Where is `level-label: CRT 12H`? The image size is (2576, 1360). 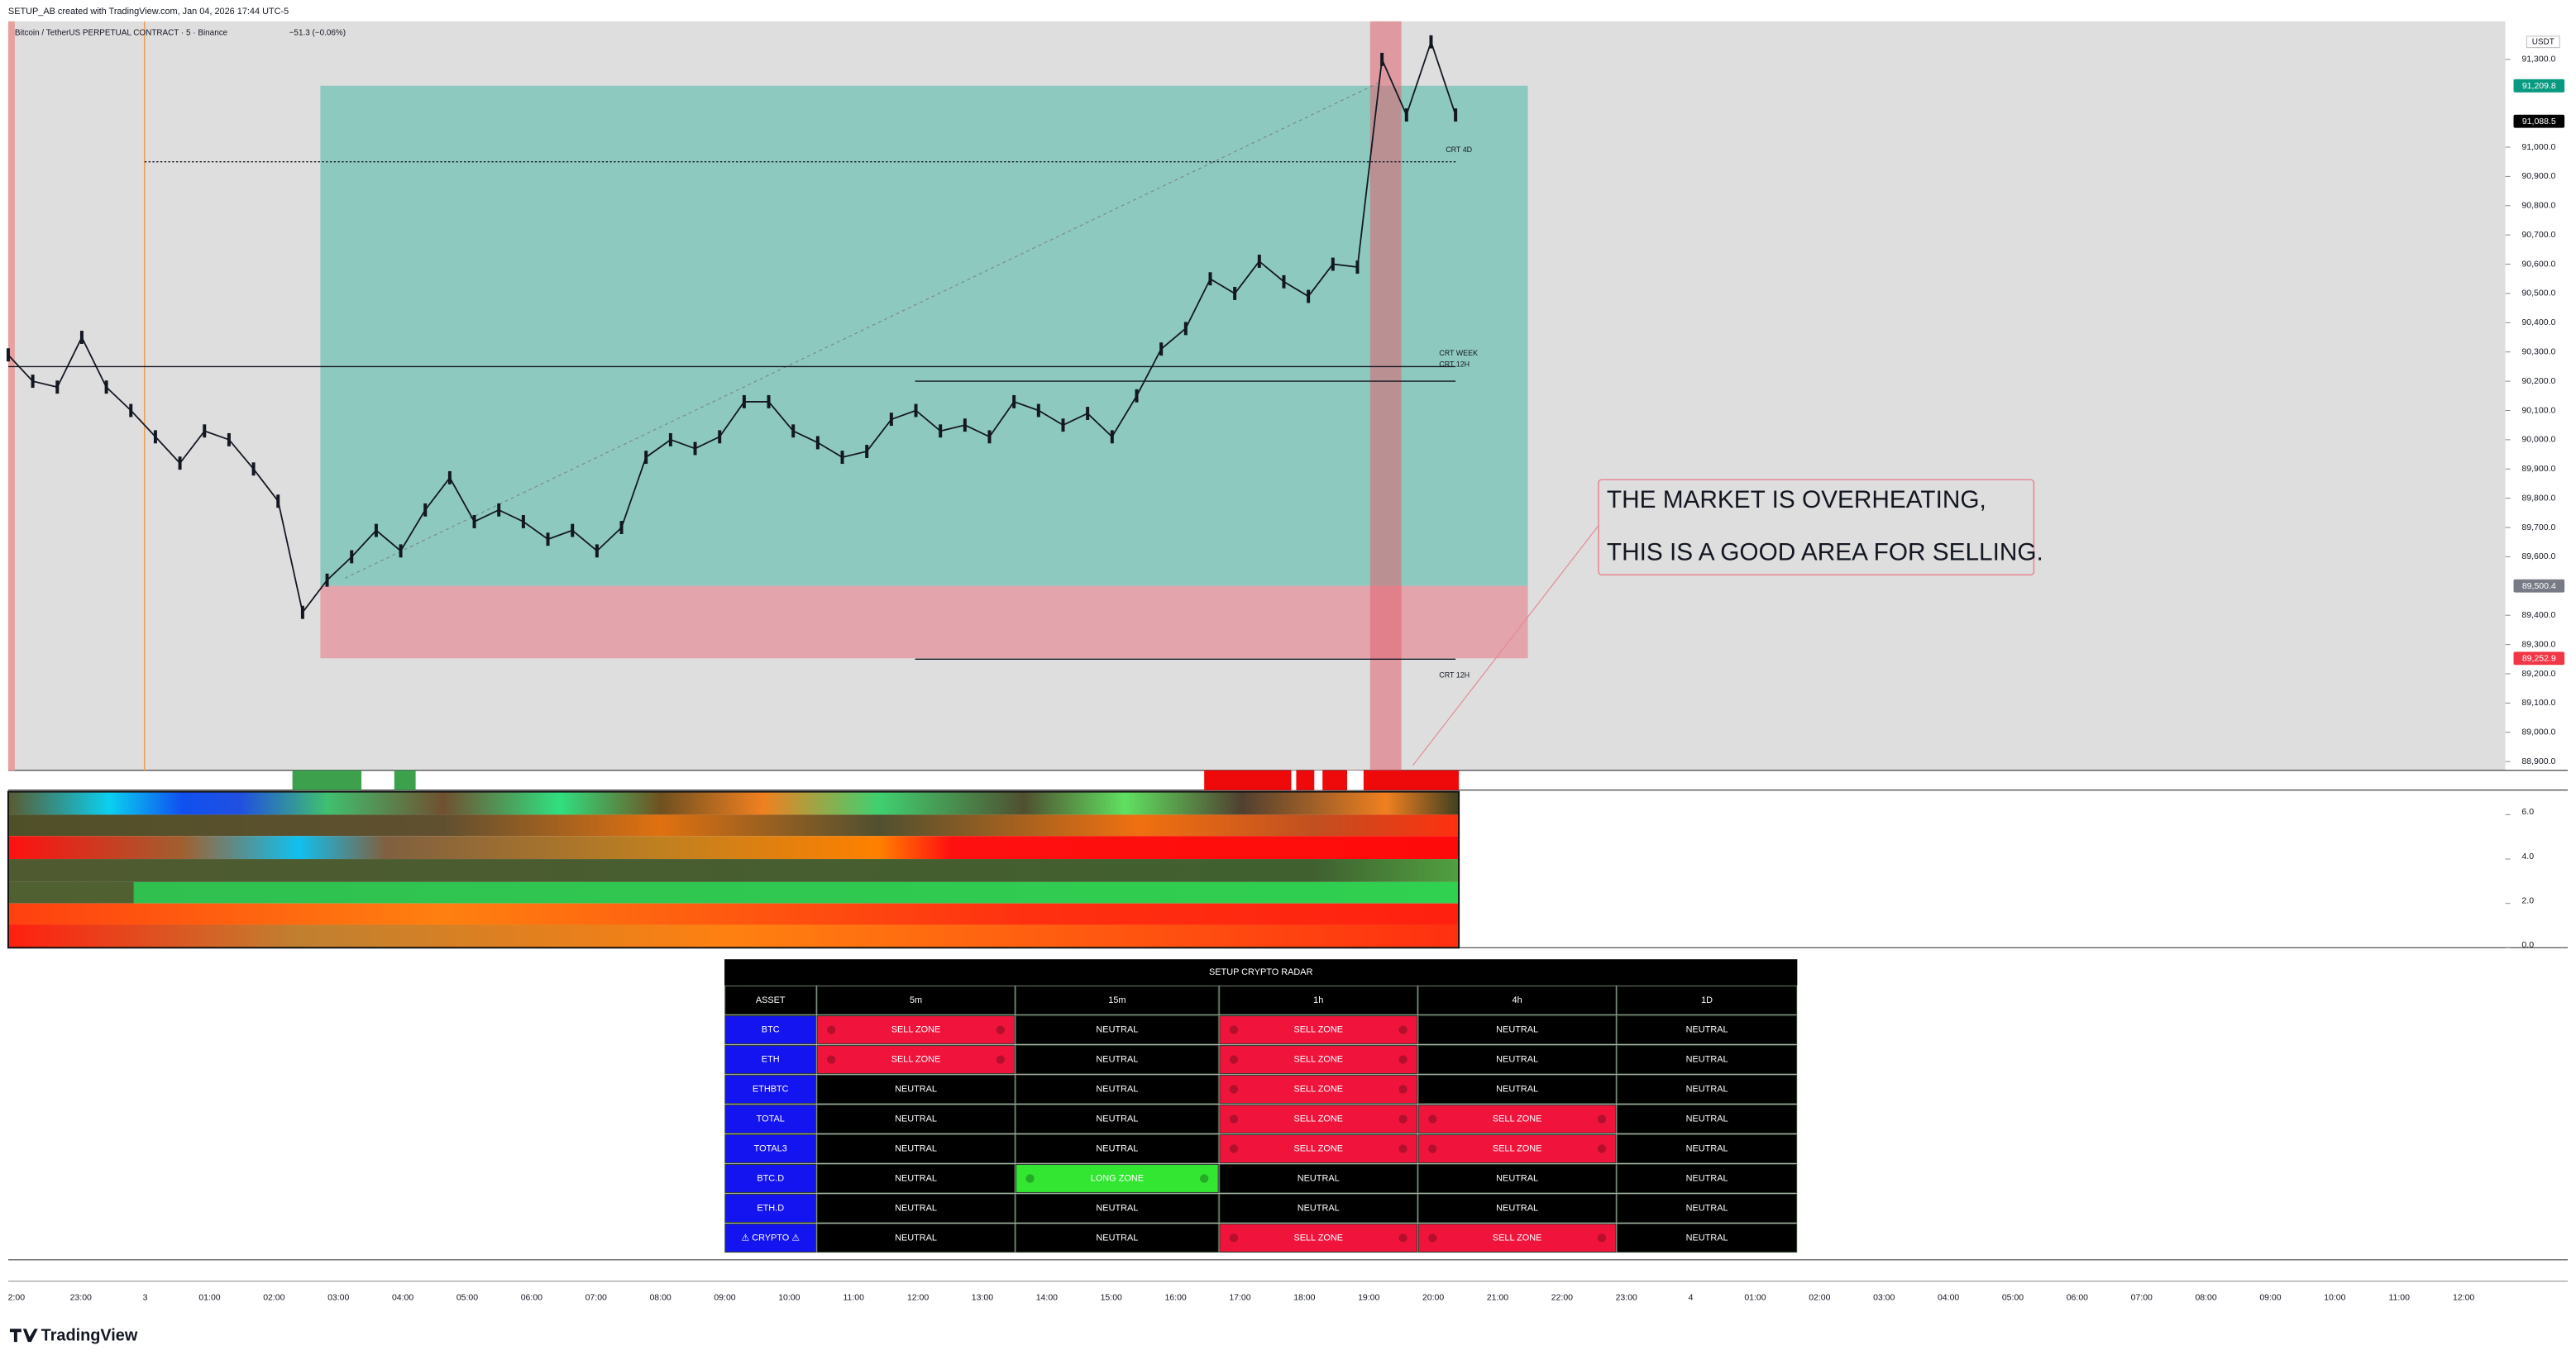
level-label: CRT 12H is located at coordinates (1454, 364).